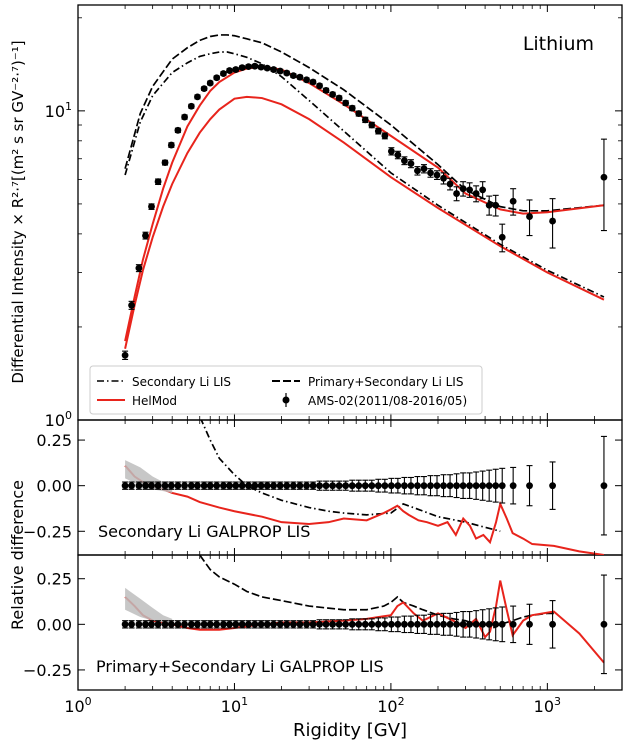  What do you see at coordinates (77, 705) in the screenshot?
I see `x-tick-label: 10⁰` at bounding box center [77, 705].